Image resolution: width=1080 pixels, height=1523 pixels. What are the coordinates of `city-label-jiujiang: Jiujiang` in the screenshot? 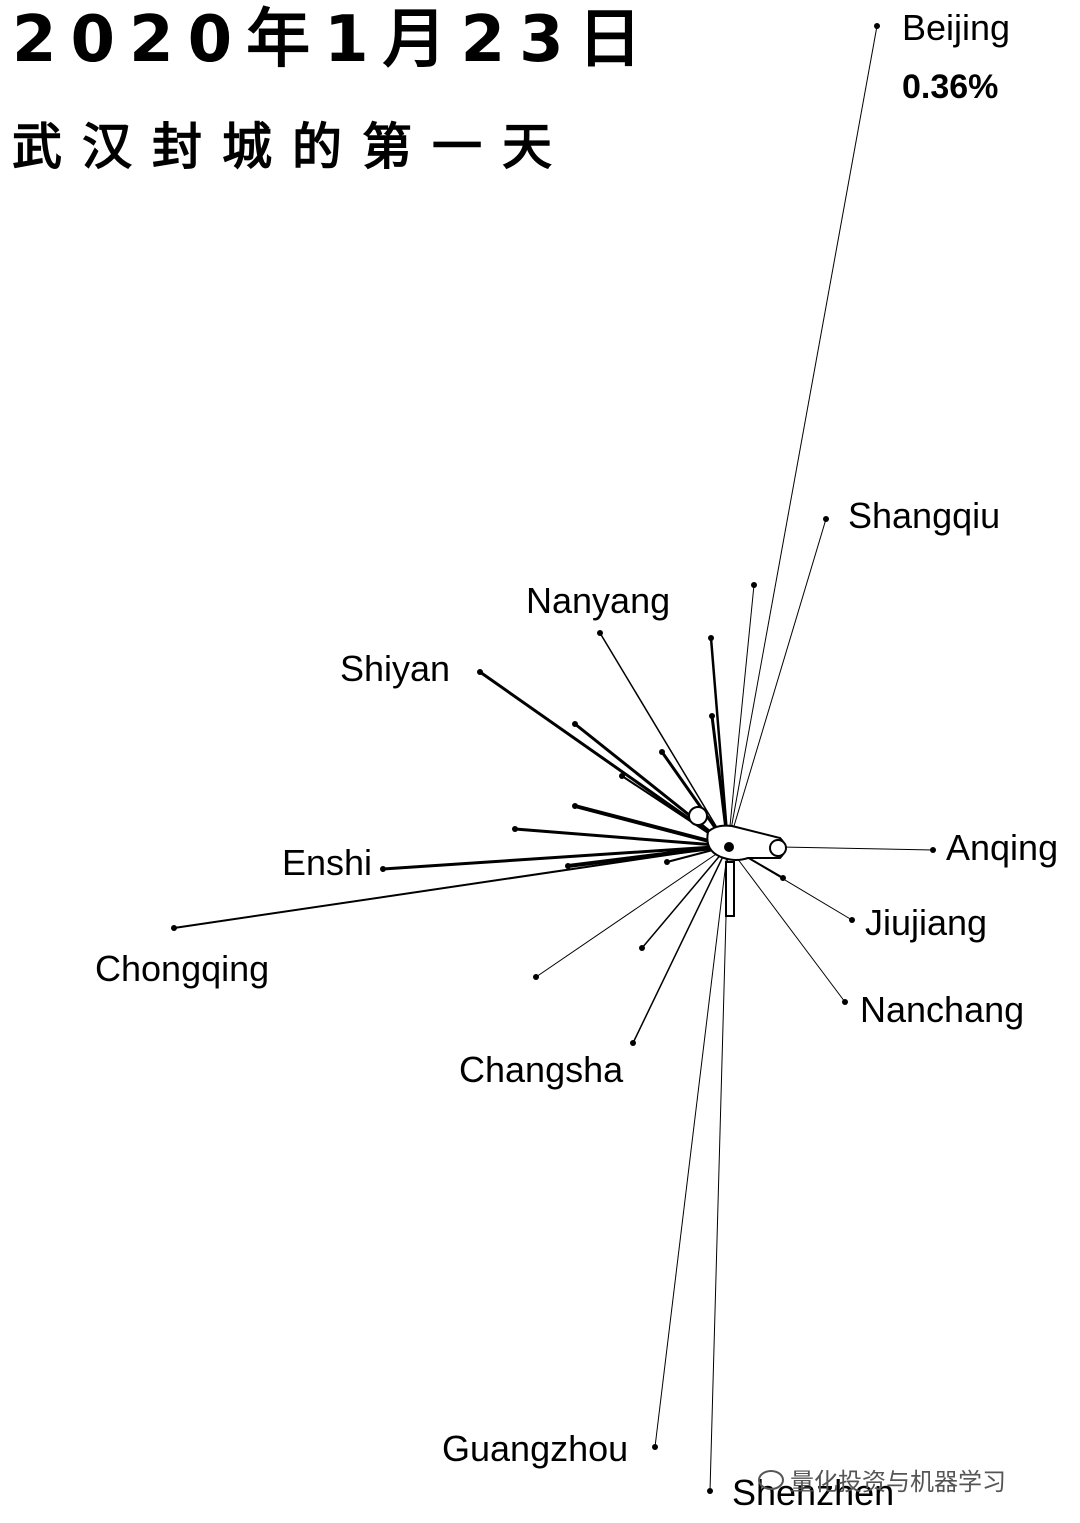 It's located at (926, 922).